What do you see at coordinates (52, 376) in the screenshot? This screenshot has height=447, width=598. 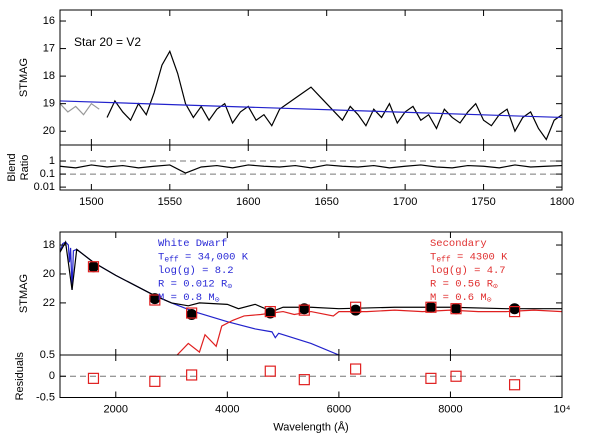 I see `y-tick-label: 0` at bounding box center [52, 376].